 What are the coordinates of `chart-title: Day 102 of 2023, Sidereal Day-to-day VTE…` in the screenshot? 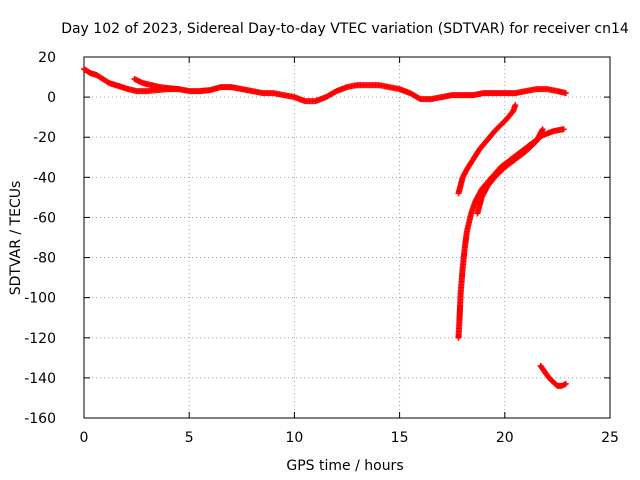 It's located at (345, 29).